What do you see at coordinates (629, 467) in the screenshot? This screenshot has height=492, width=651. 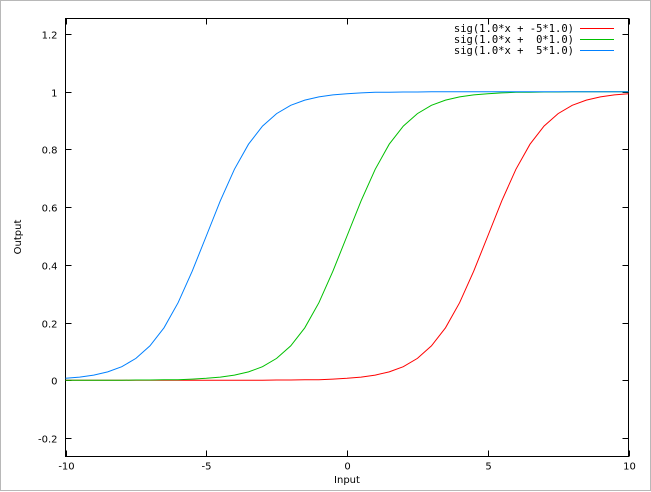 I see `x-tick-label: 10` at bounding box center [629, 467].